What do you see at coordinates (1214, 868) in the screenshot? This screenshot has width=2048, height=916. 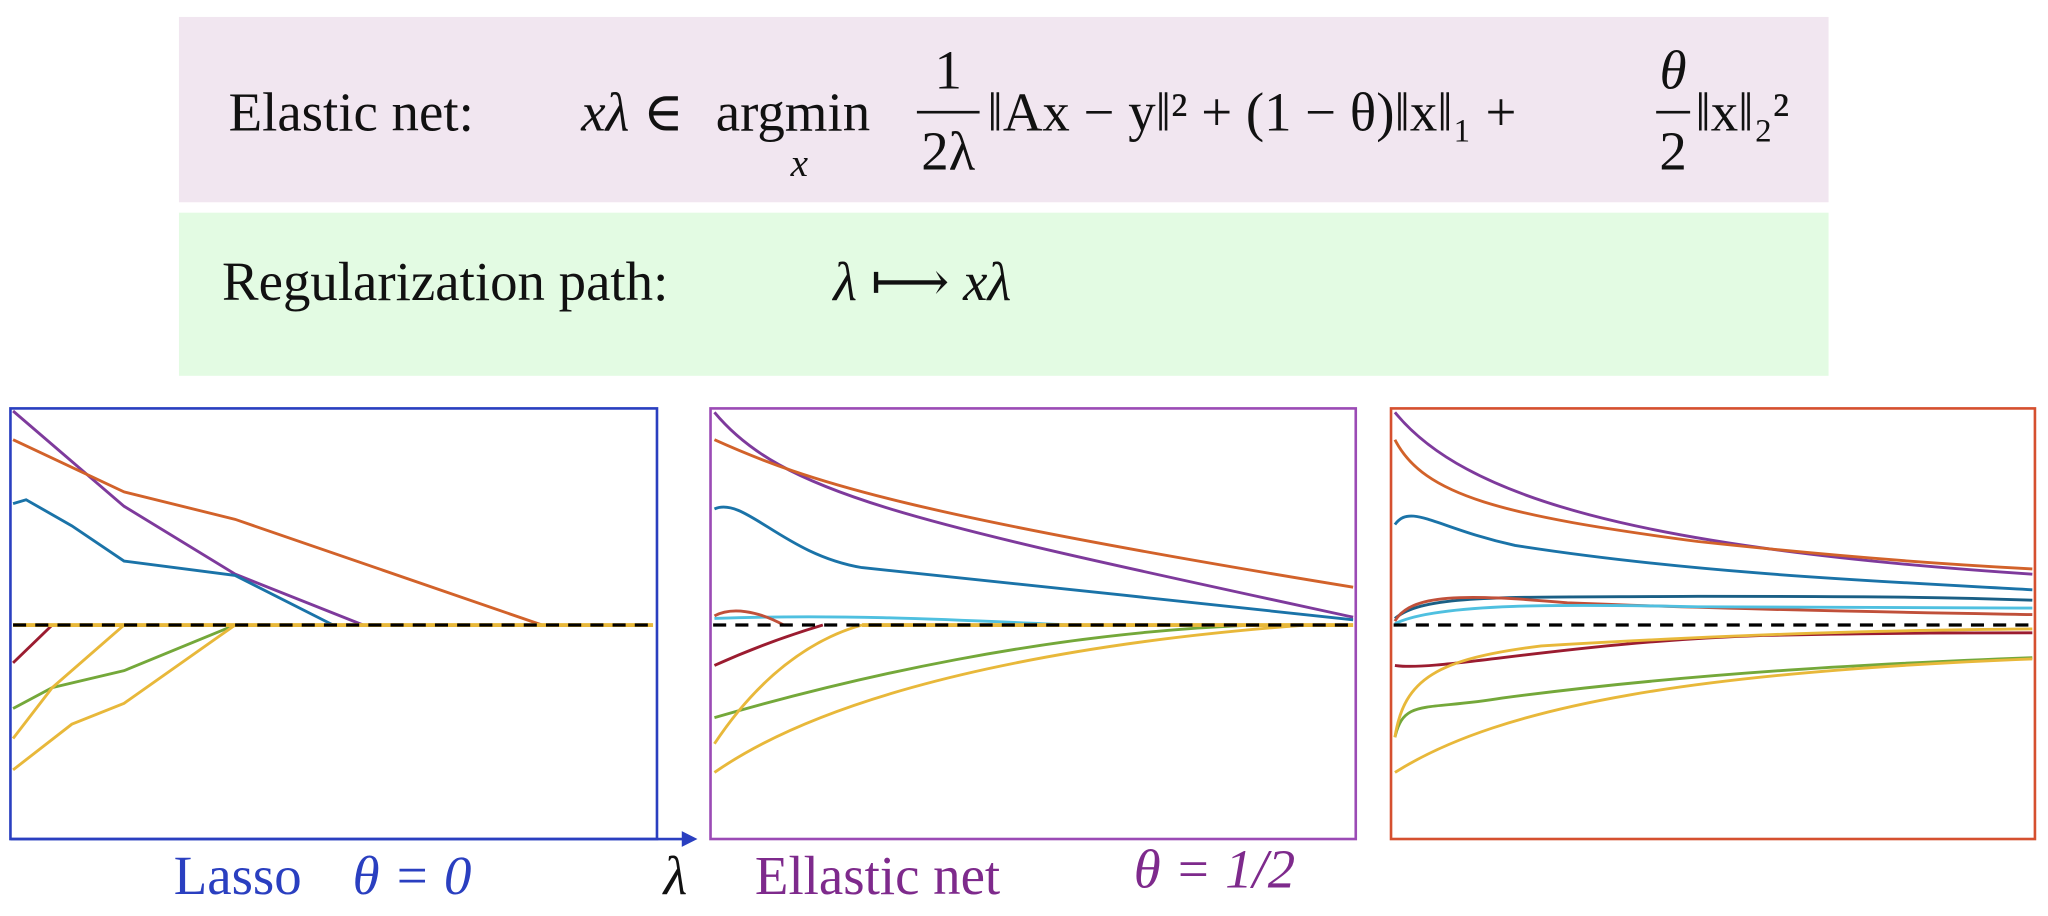 I see `caption: θ = 1/2` at bounding box center [1214, 868].